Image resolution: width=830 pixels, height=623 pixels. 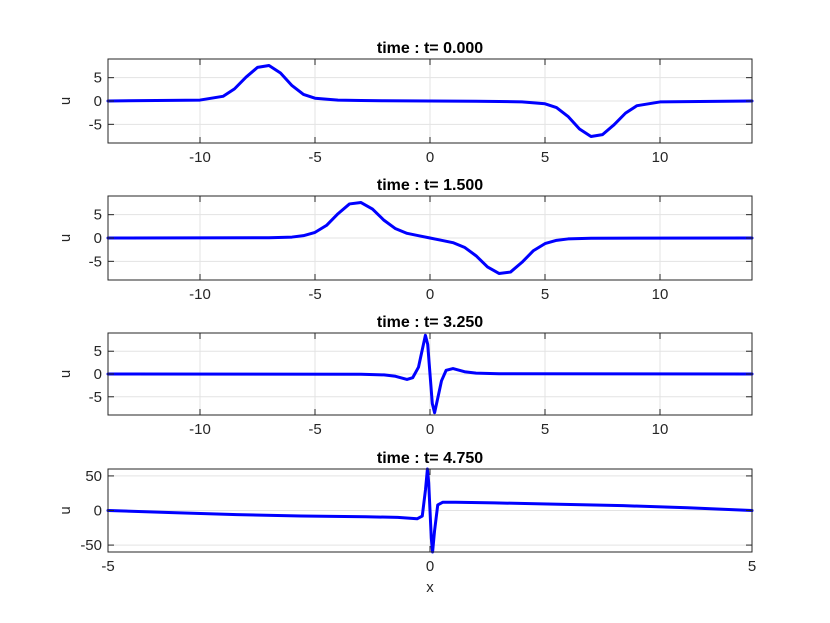 What do you see at coordinates (93, 476) in the screenshot?
I see `y-tick-label: 50` at bounding box center [93, 476].